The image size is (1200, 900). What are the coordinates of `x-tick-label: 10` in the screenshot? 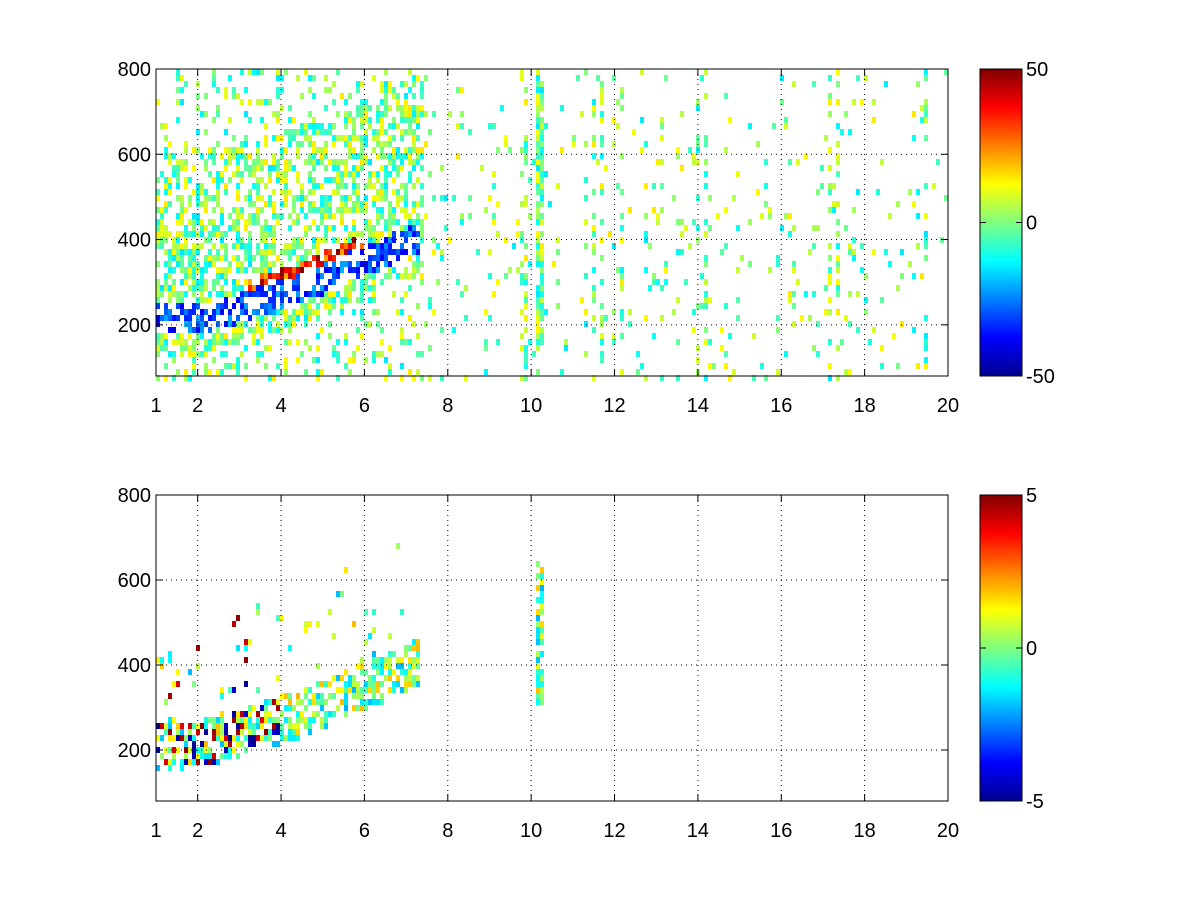 It's located at (531, 406).